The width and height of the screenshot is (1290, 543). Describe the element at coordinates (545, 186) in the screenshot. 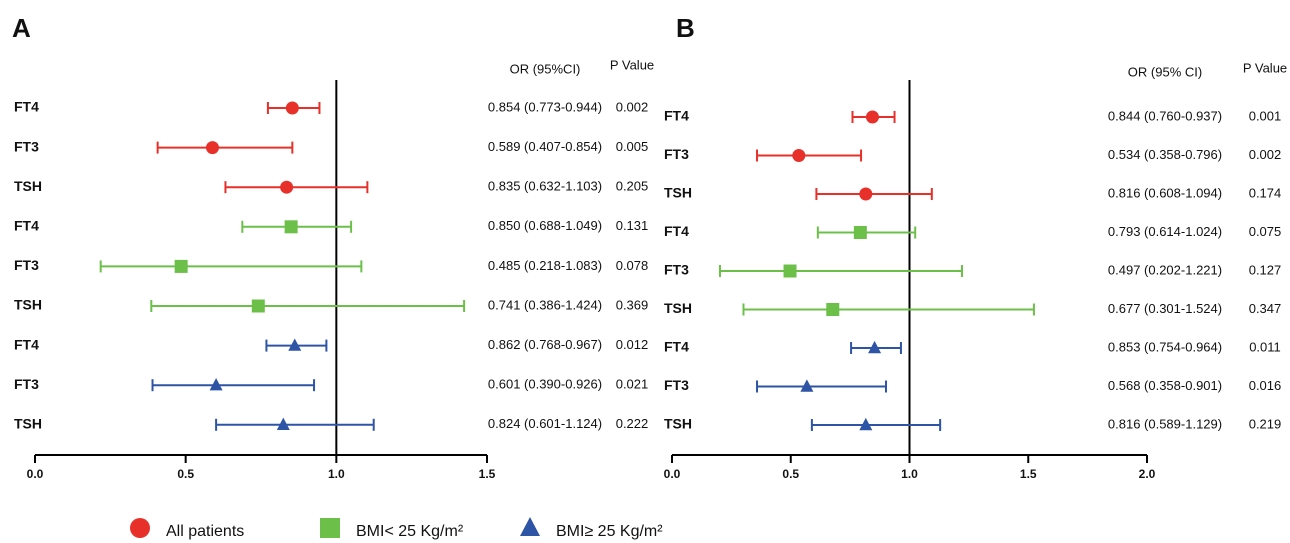

I see `or-label: 0.835 (0.632-1.103)` at that location.